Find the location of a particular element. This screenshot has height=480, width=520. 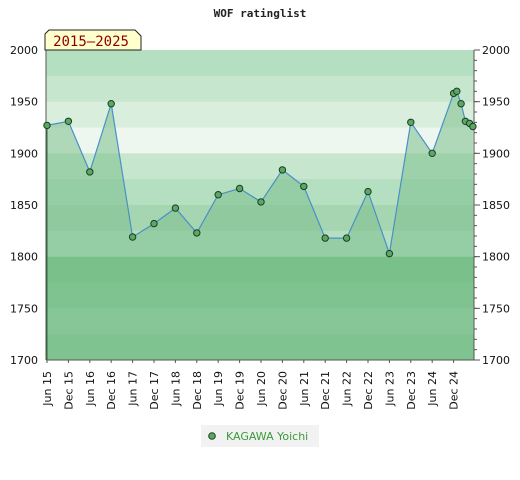

x-tick-label: Jun 16 is located at coordinates (90, 389).